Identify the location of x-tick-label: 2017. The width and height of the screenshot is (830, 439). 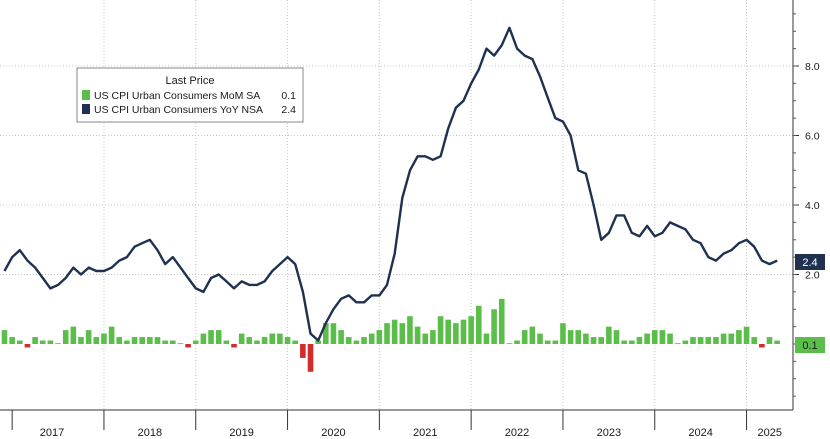
(52, 433).